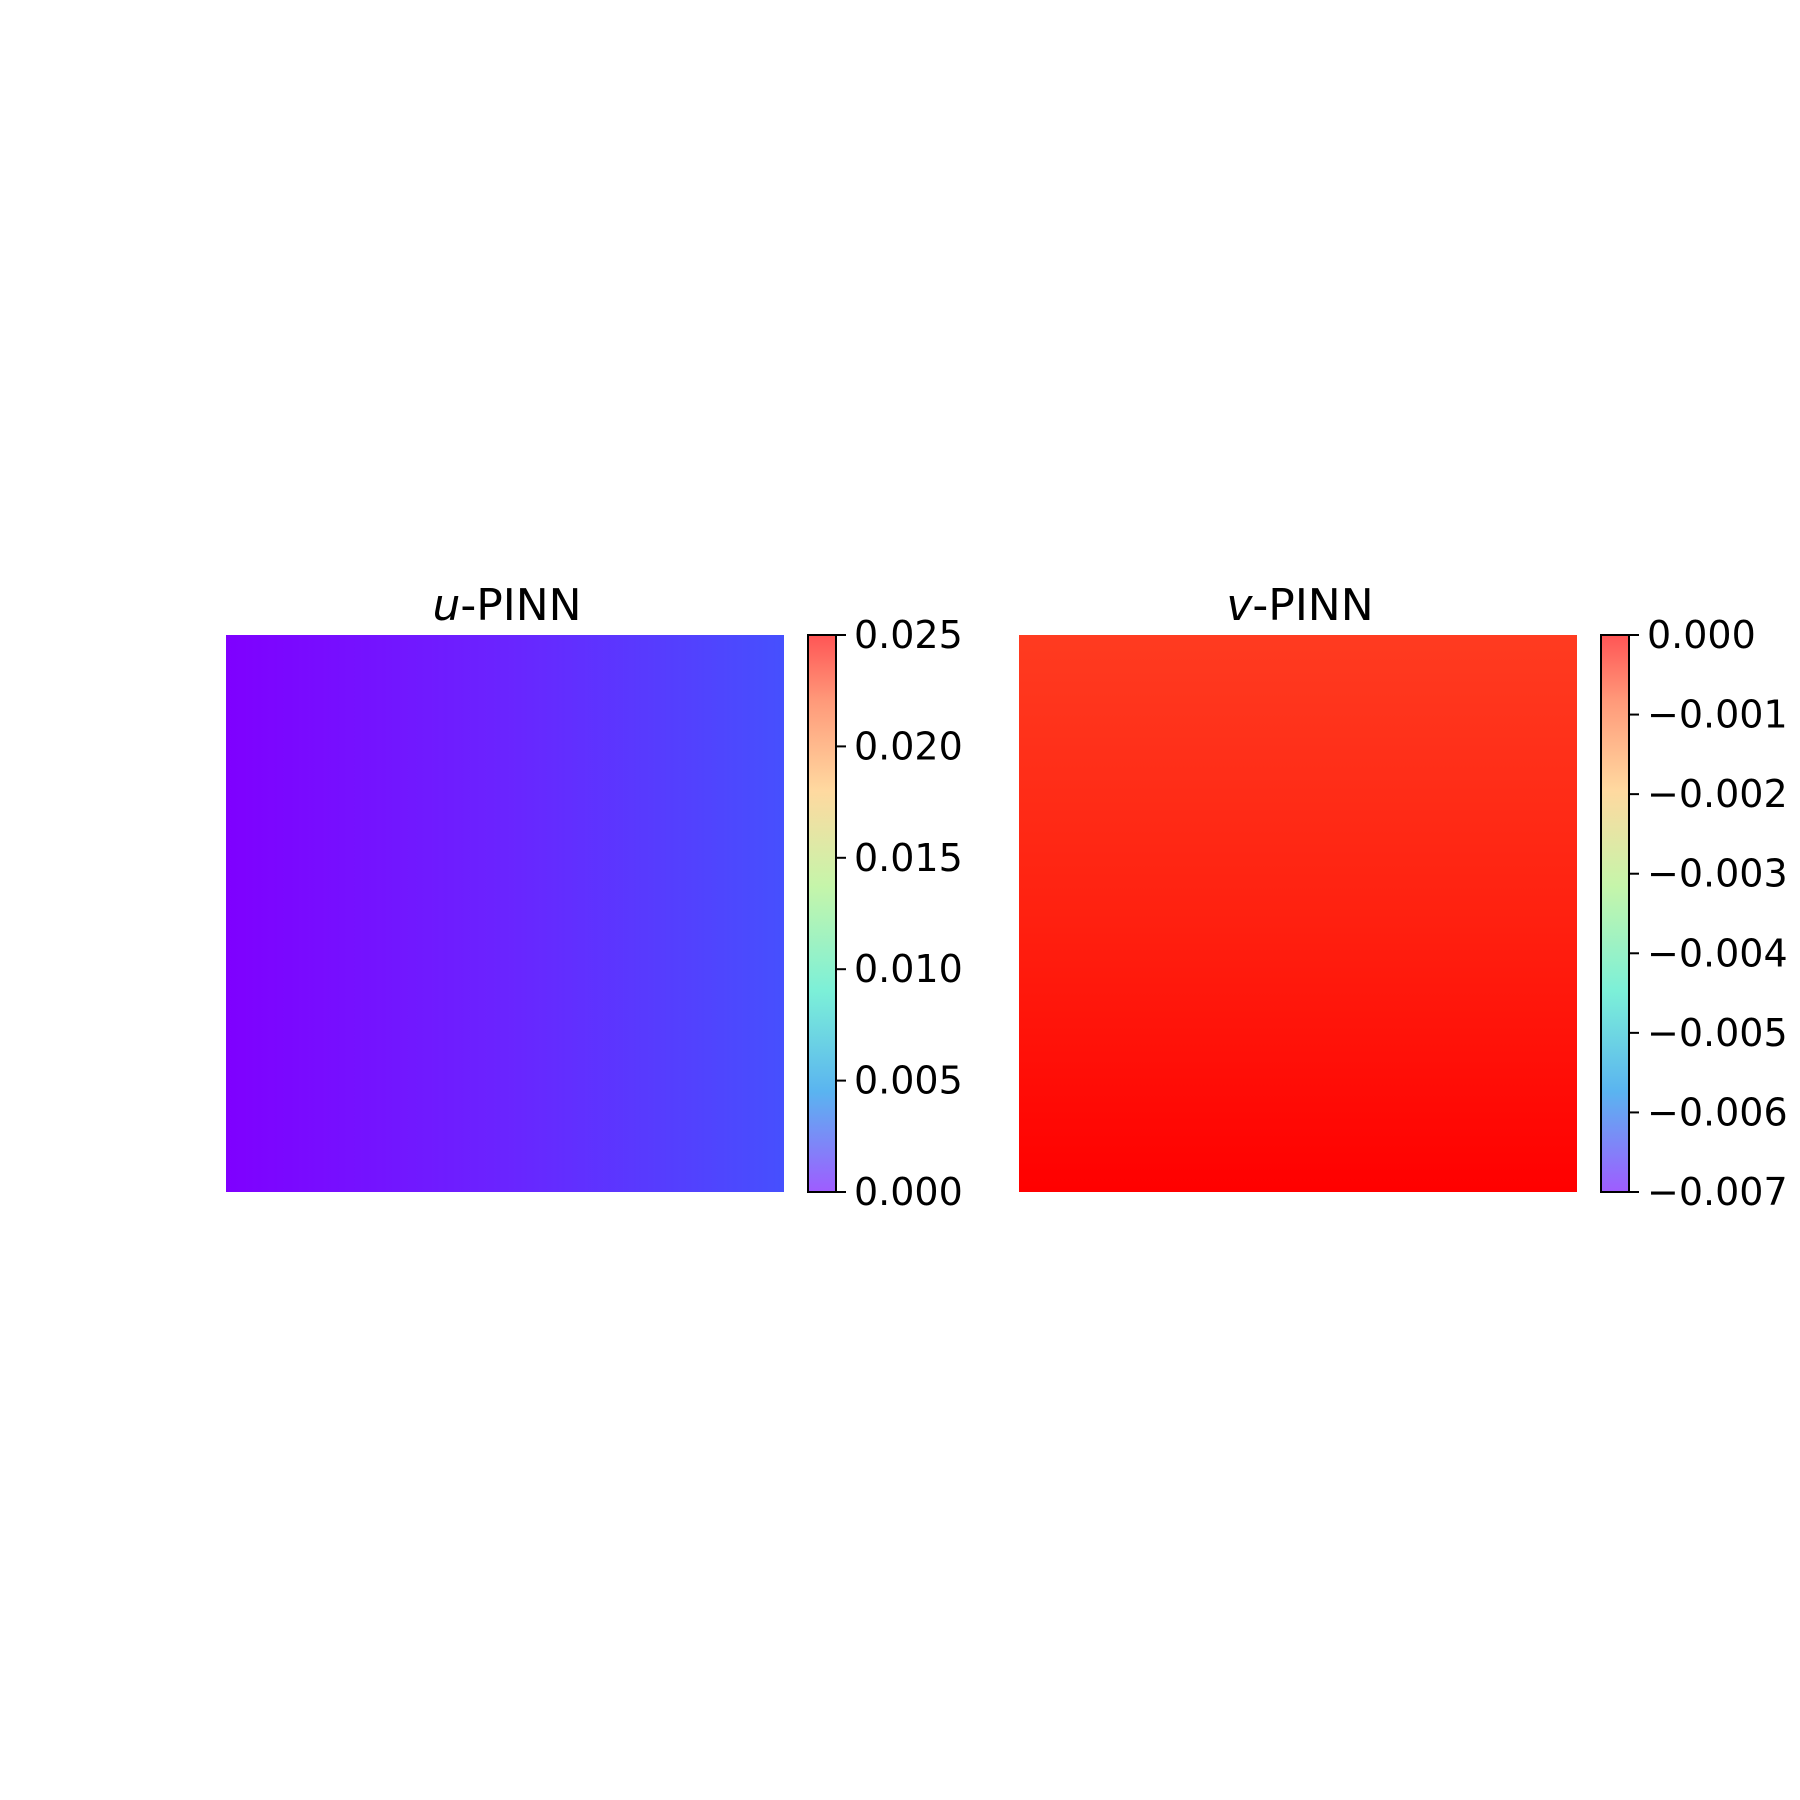 This screenshot has width=1800, height=1800. I want to click on u-colorbar-tick-label: 0.010, so click(908, 969).